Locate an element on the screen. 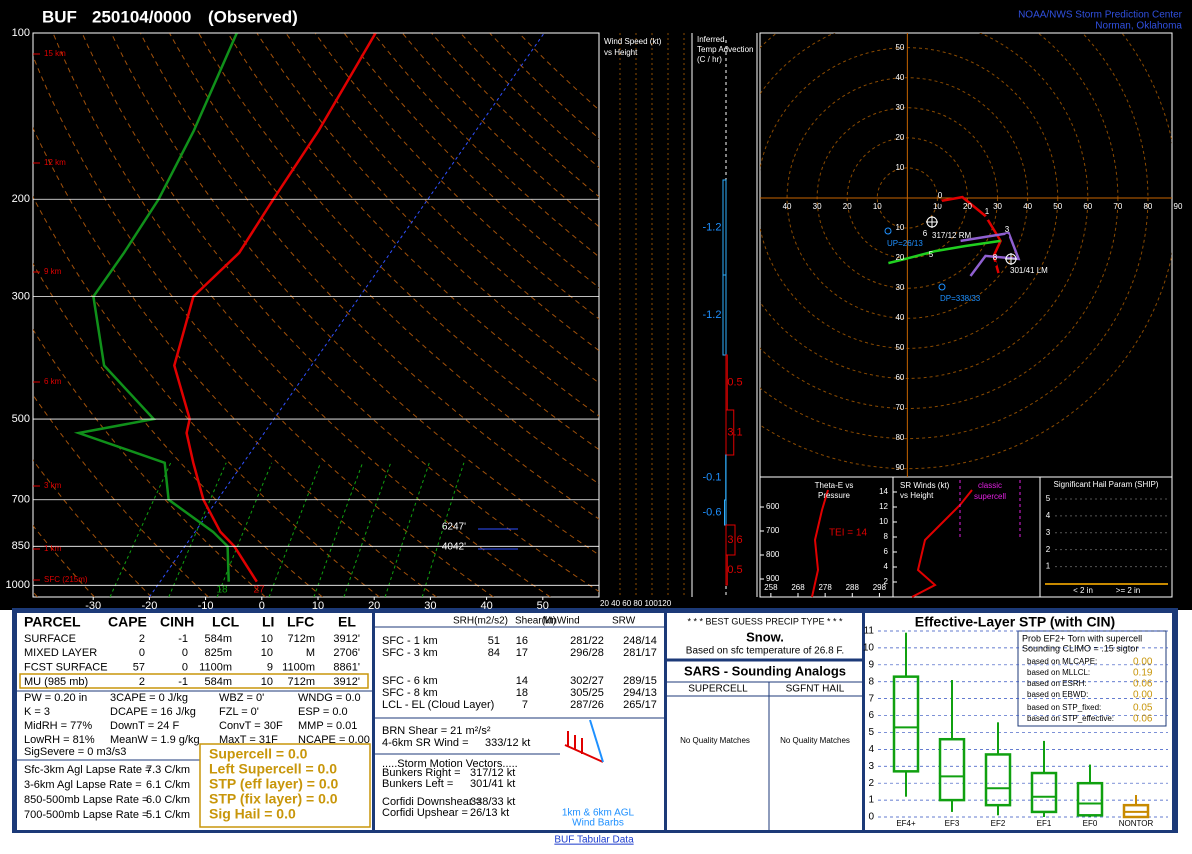  table-cell: MU (985 mb) is located at coordinates (56, 682).